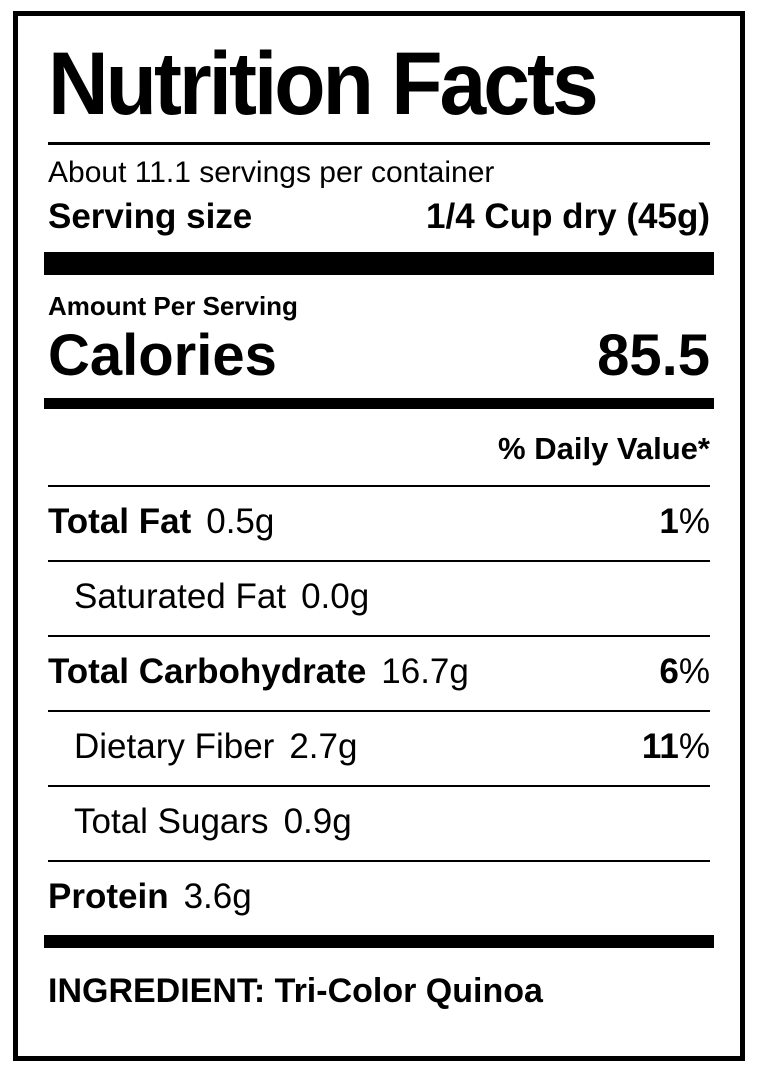 The height and width of the screenshot is (1072, 758). I want to click on daily-value-number: 1, so click(669, 521).